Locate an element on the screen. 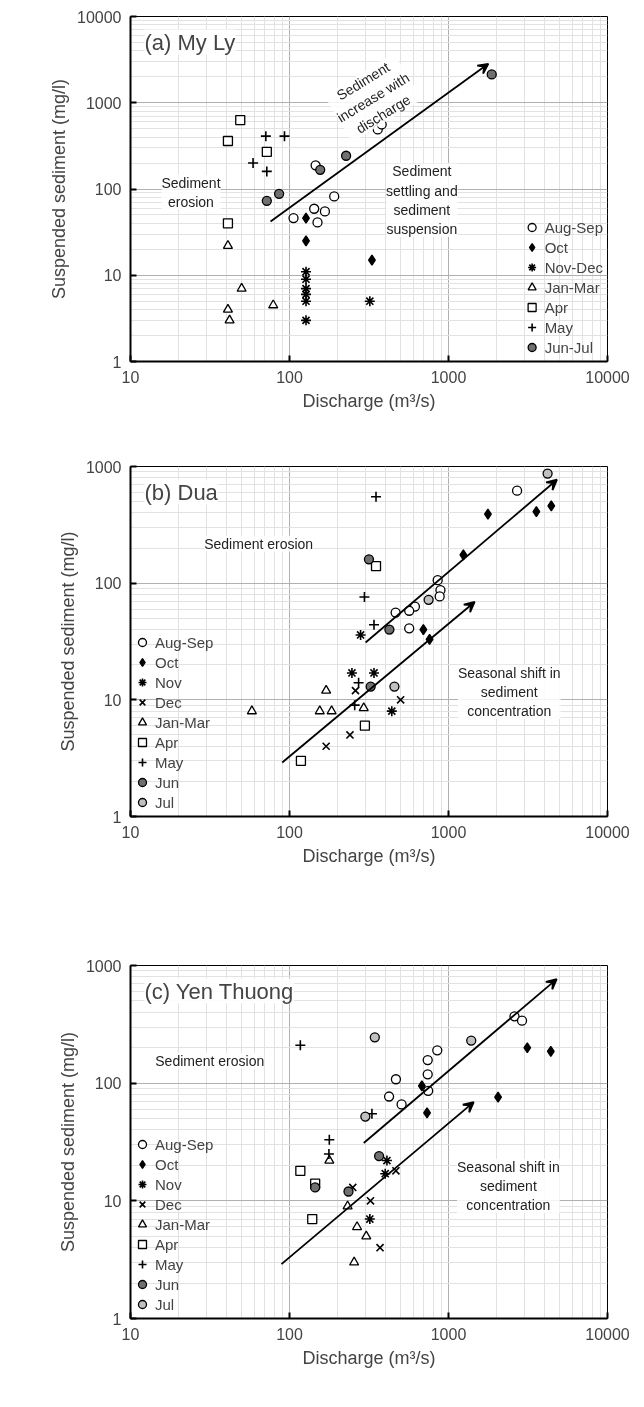 The image size is (644, 1407). legend-label: Nov-Dec is located at coordinates (573, 267).